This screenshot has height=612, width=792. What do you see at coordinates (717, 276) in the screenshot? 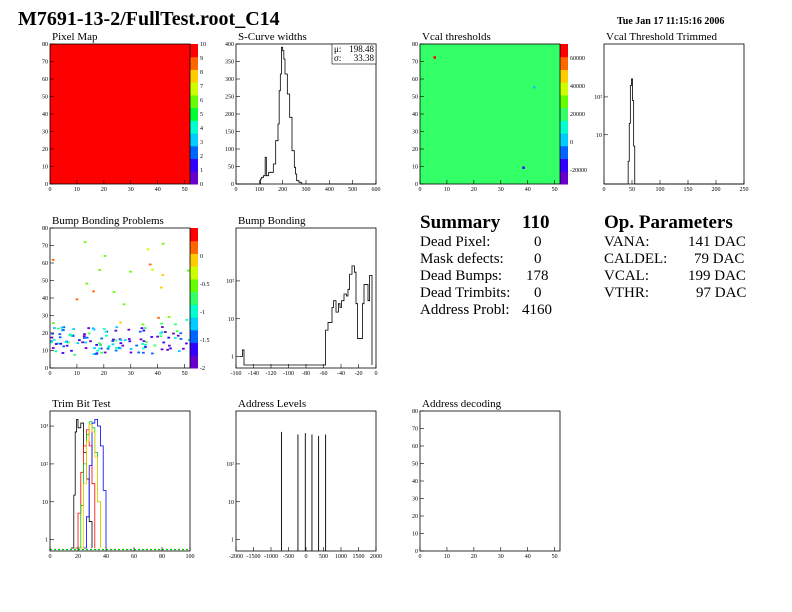
I see `op-param-value: 199 DAC` at bounding box center [717, 276].